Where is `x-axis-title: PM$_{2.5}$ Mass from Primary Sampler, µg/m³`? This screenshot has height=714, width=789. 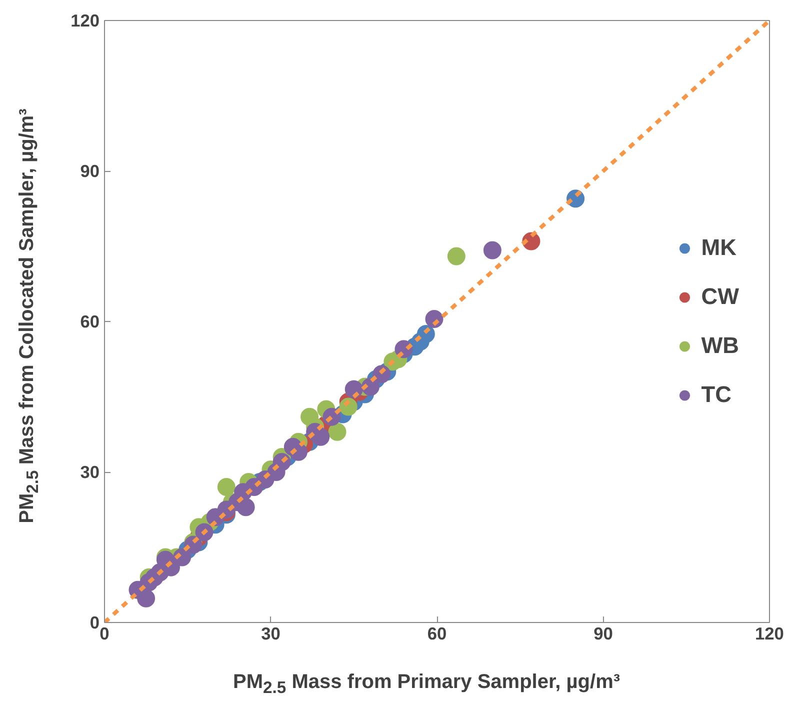 x-axis-title: PM$_{2.5}$ Mass from Primary Sampler, µg/m³ is located at coordinates (427, 684).